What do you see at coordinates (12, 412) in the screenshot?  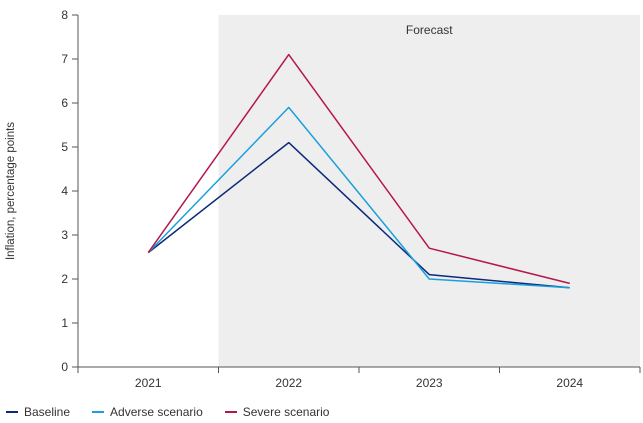 I see `legend-swatch-baseline` at bounding box center [12, 412].